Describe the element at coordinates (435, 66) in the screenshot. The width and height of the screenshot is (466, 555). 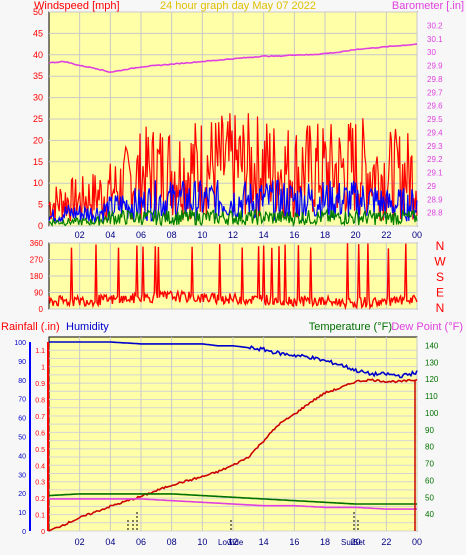
I see `barometer-tick-label: 29.9` at that location.